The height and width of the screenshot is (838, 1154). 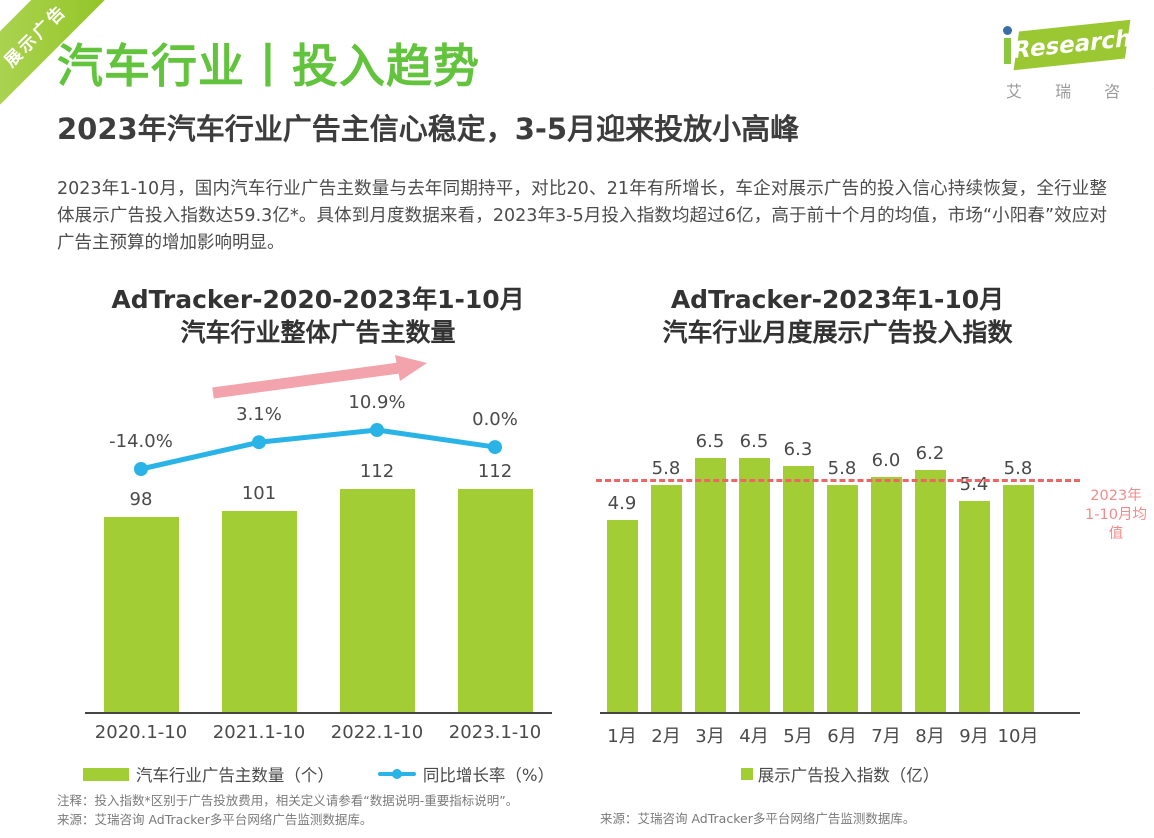 What do you see at coordinates (234, 775) in the screenshot?
I see `legend-bar-label: 汽车行业广告主数量（个）` at bounding box center [234, 775].